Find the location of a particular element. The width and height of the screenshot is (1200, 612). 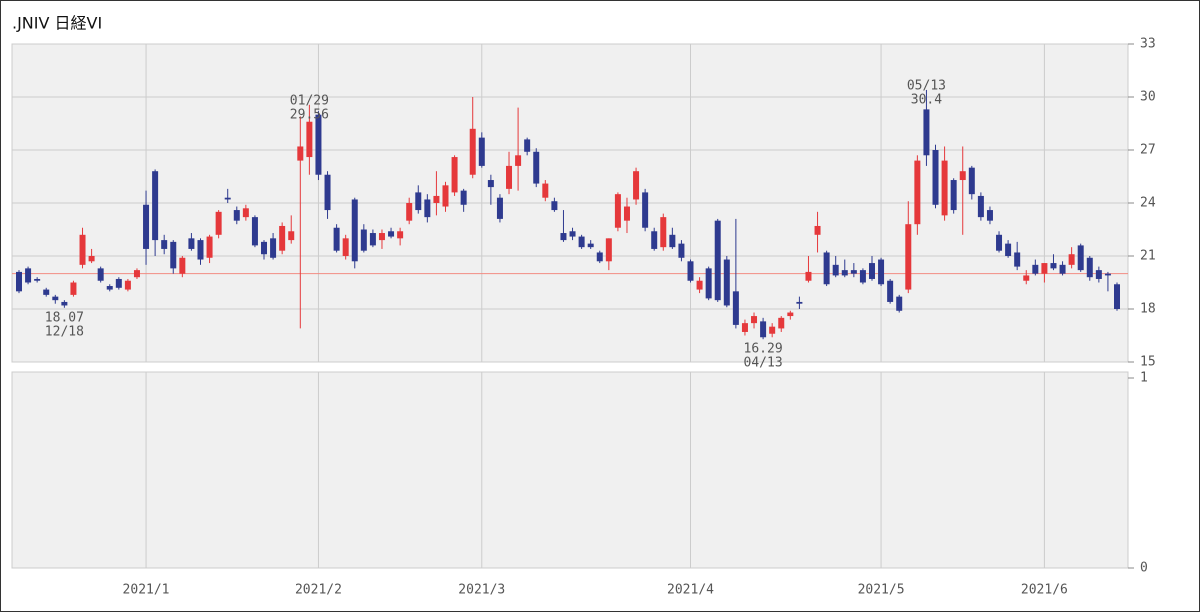

y-tick-label: 1 is located at coordinates (1144, 378).